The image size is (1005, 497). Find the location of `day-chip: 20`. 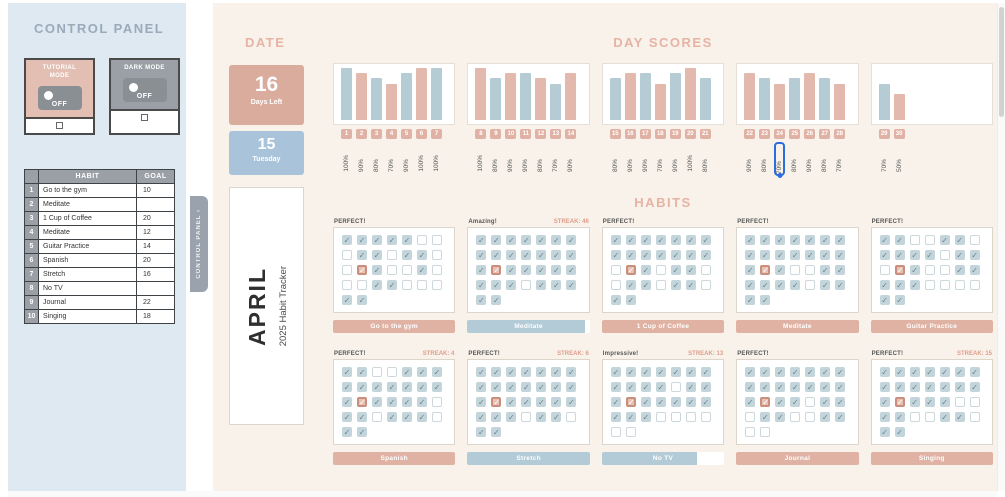

day-chip: 20 is located at coordinates (690, 134).